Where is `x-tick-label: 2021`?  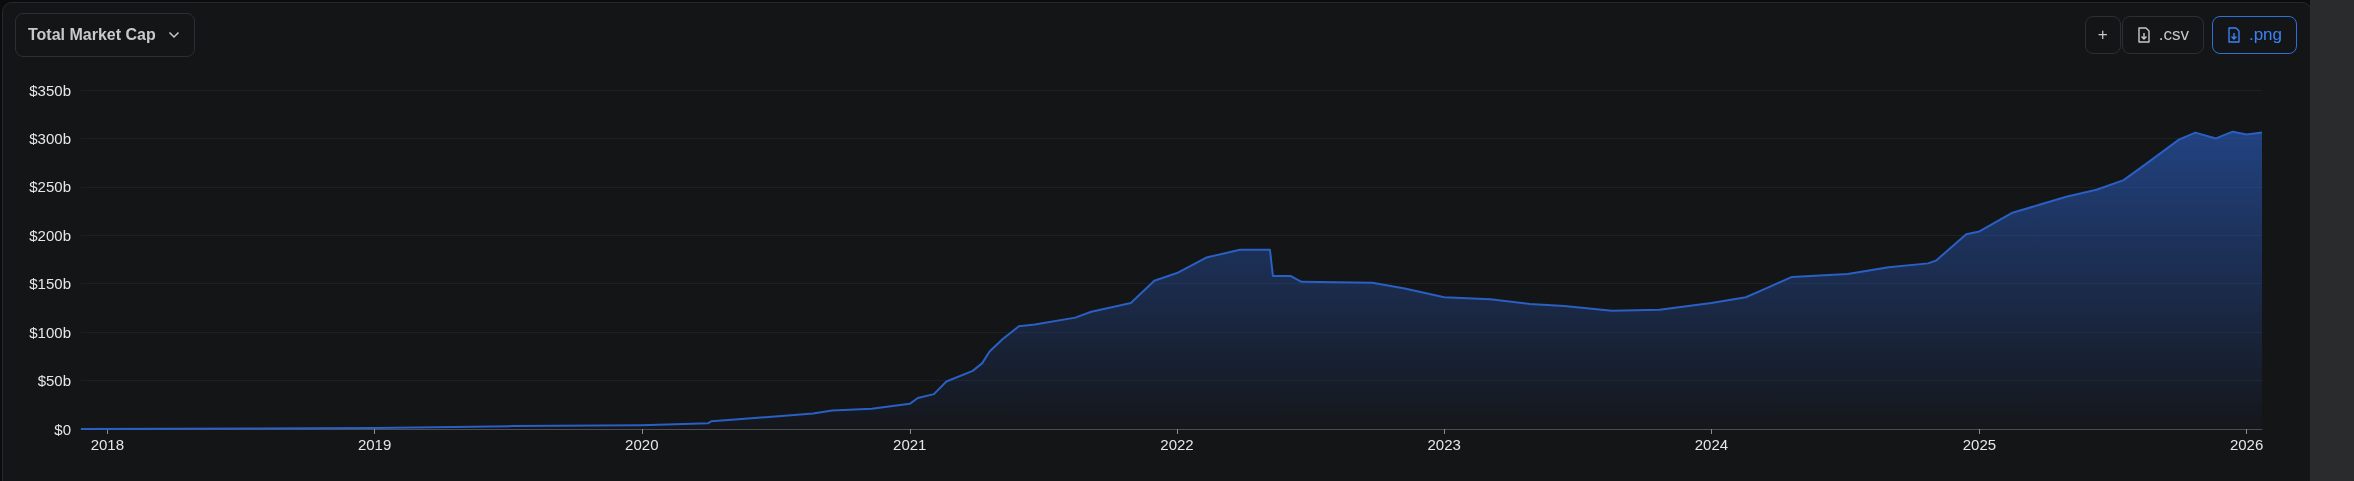 x-tick-label: 2021 is located at coordinates (910, 444).